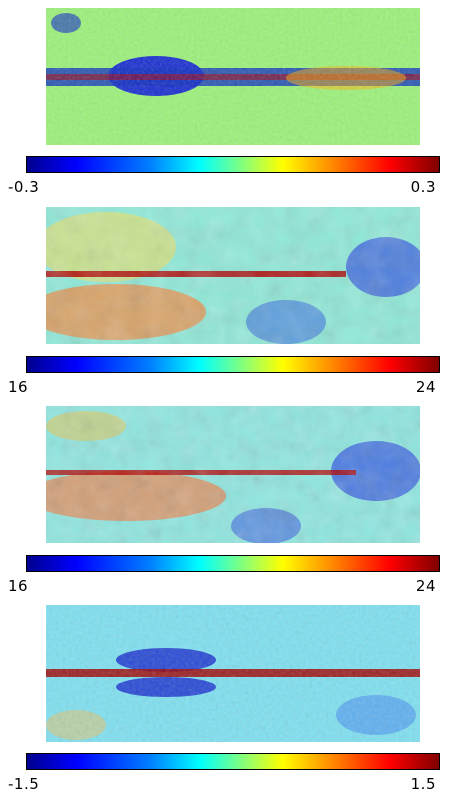 The image size is (456, 798). I want to click on sky-map-4-image, so click(233, 673).